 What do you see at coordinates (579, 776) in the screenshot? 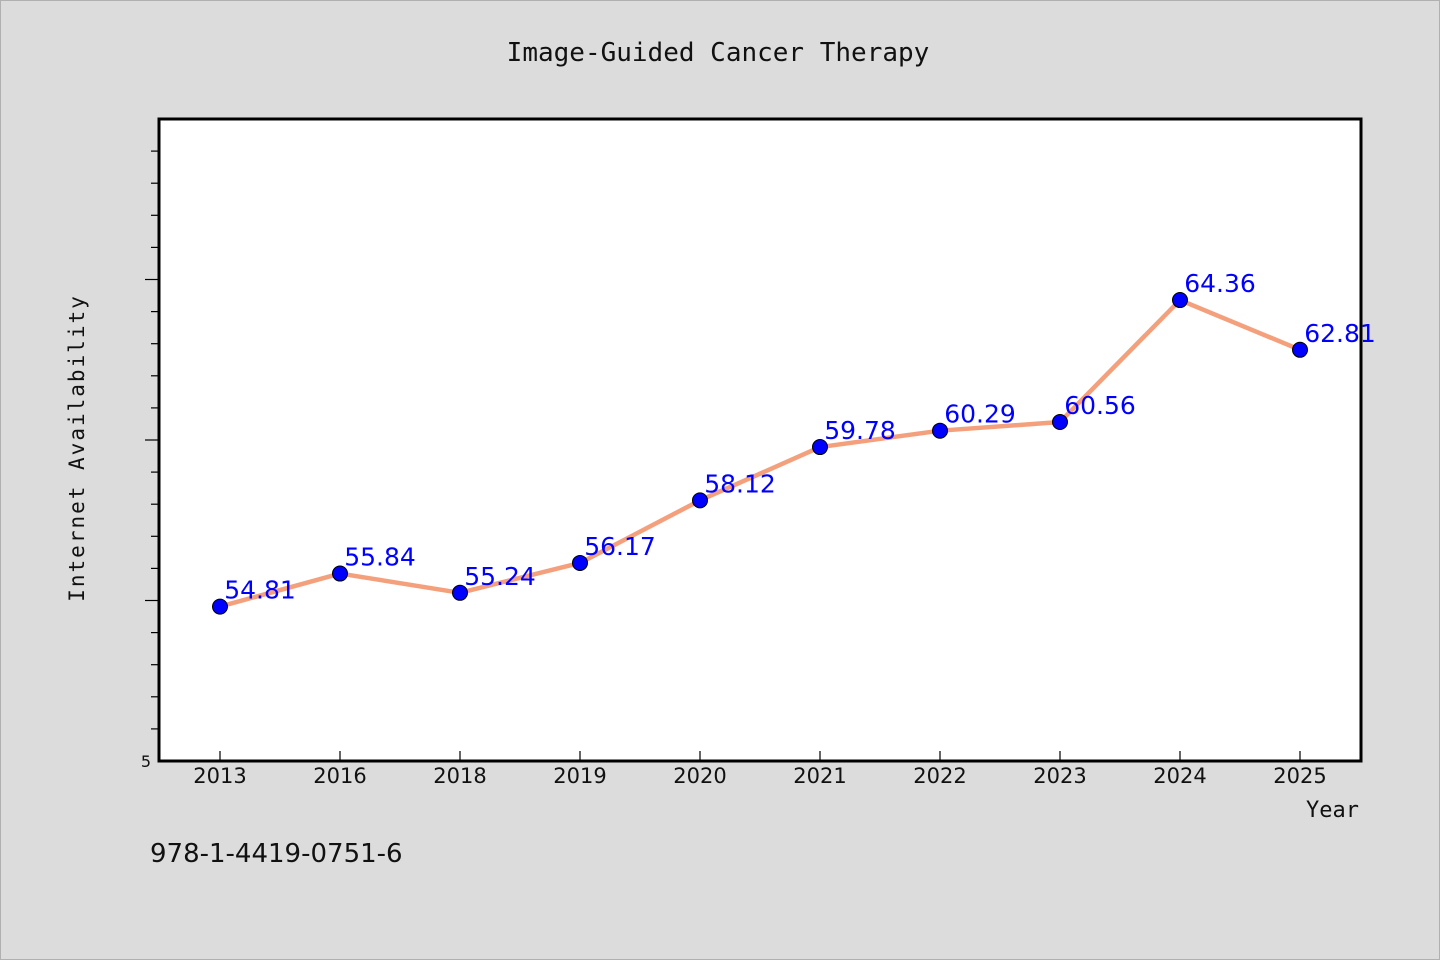
I see `x-tick-label: 2019` at bounding box center [579, 776].